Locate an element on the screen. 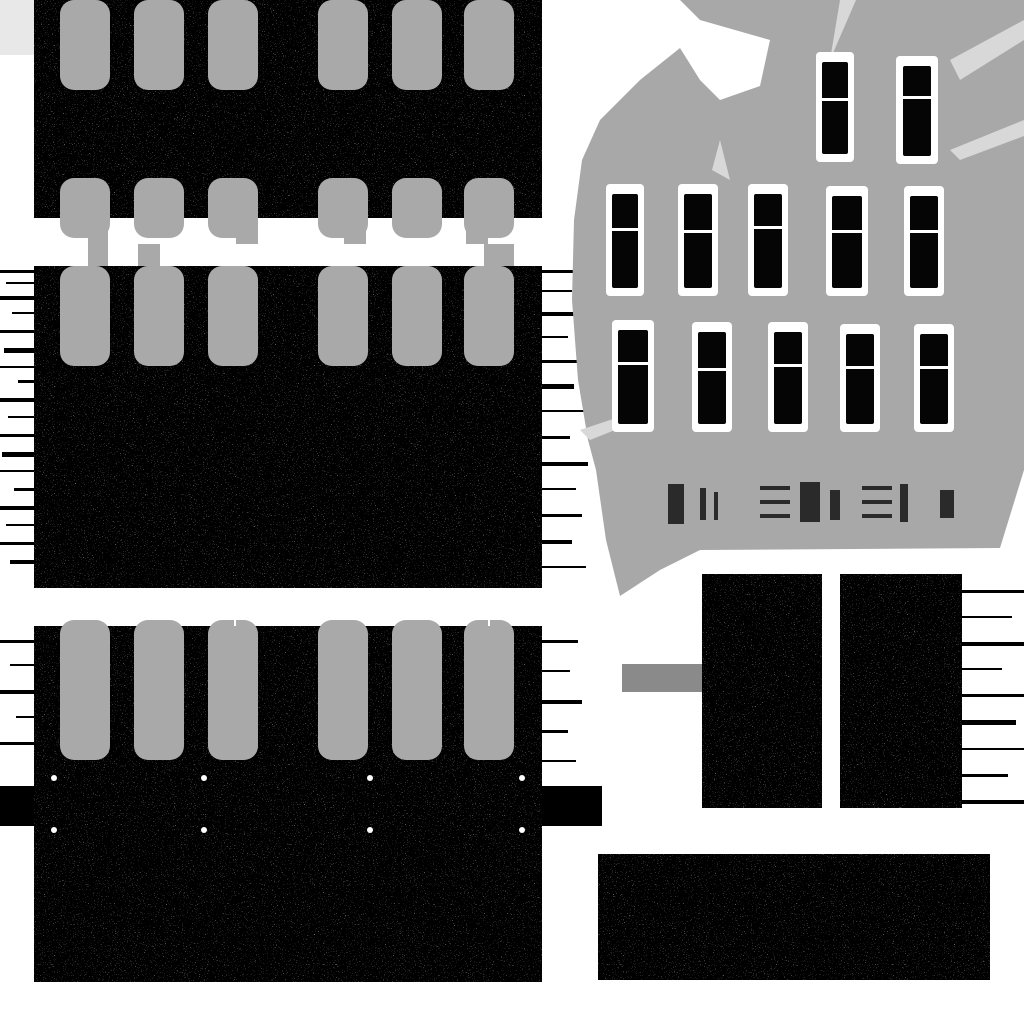 The width and height of the screenshot is (1024, 1024). top-left-corner-grey is located at coordinates (17, 27).